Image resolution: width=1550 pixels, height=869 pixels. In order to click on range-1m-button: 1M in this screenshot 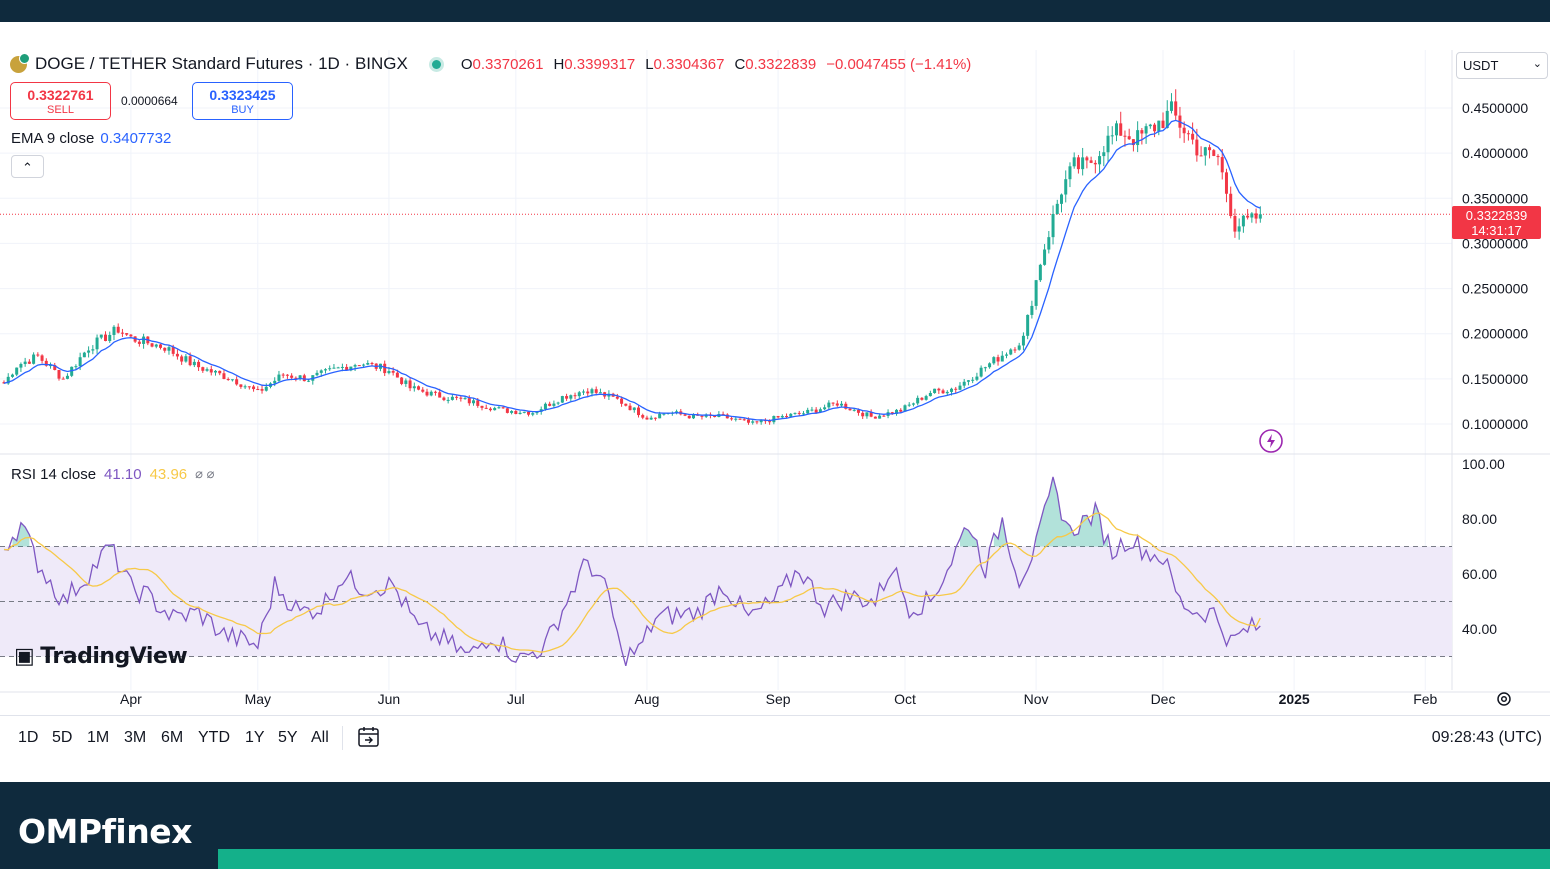, I will do `click(98, 737)`.